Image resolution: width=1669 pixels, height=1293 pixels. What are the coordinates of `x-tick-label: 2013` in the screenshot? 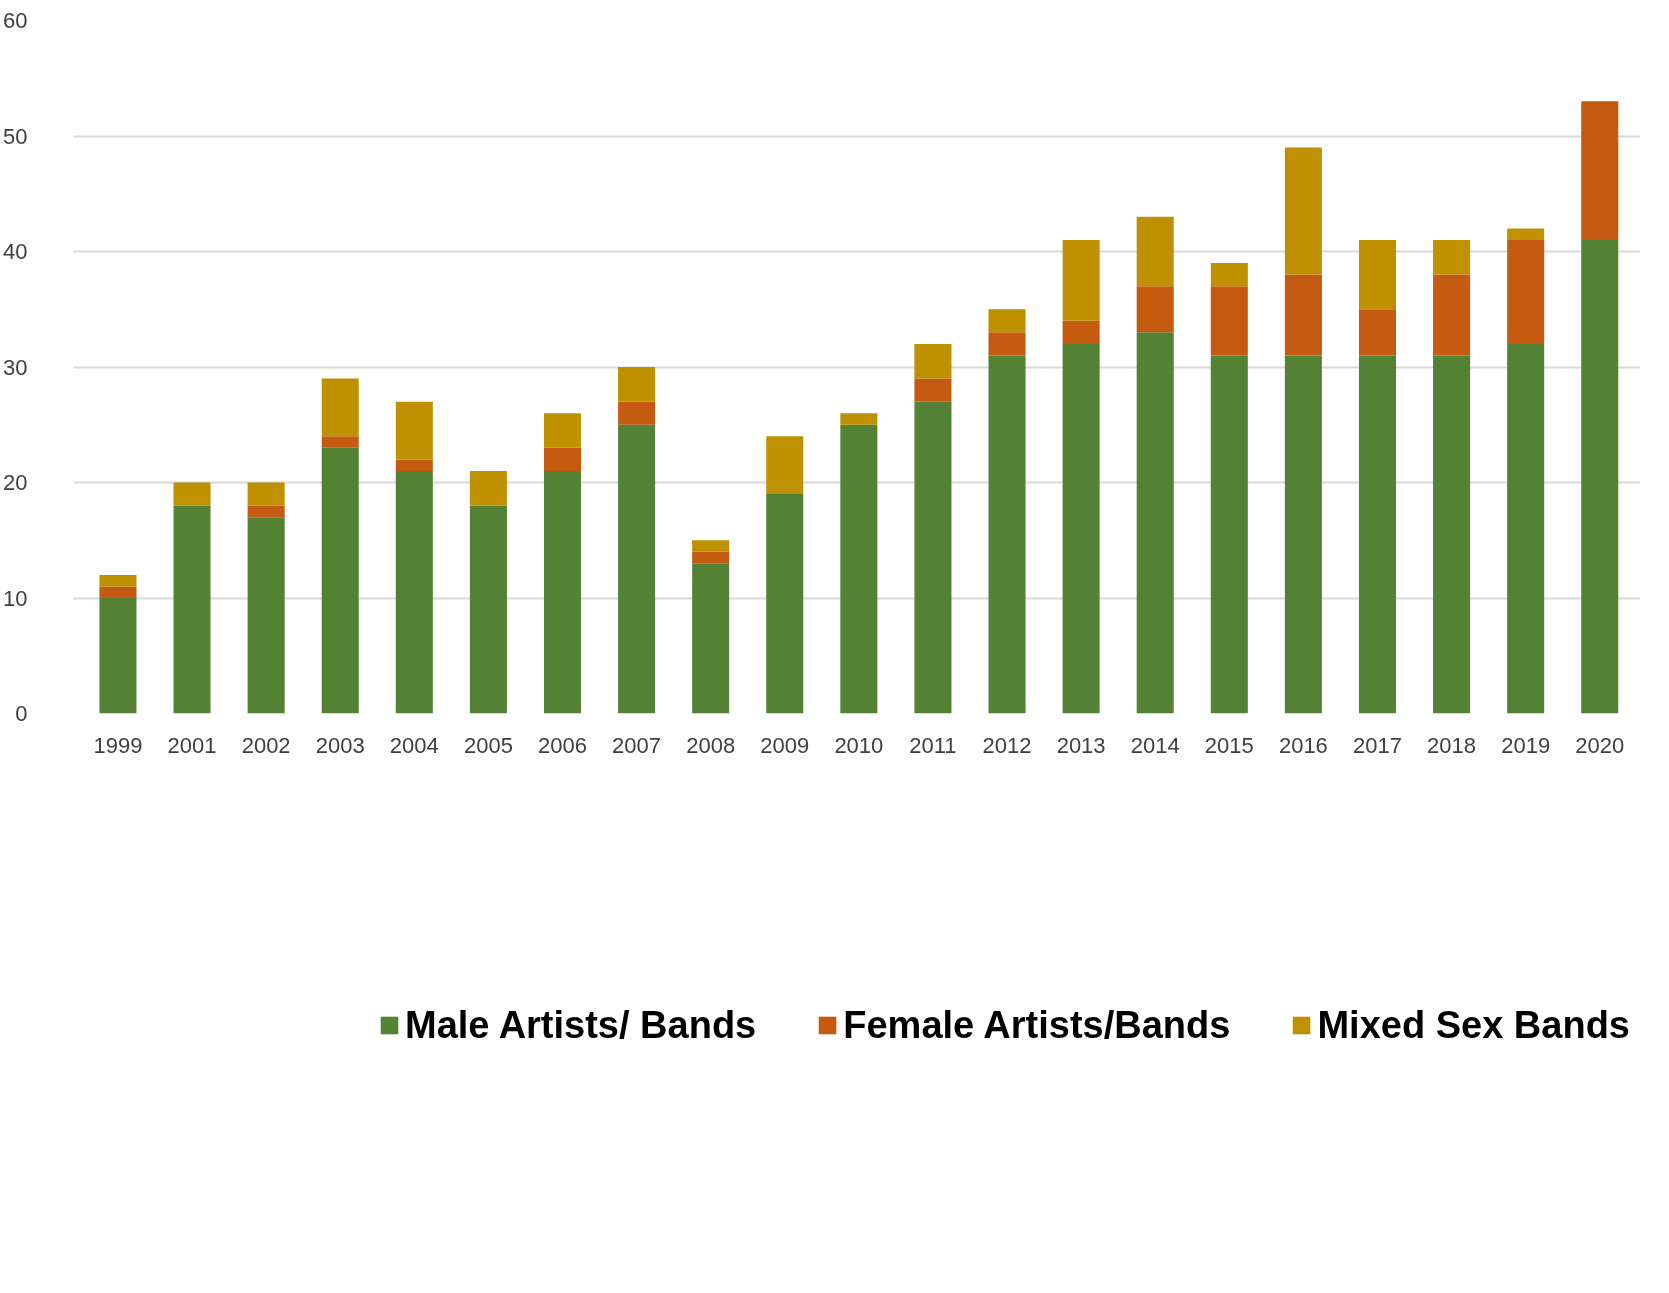 It's located at (1081, 745).